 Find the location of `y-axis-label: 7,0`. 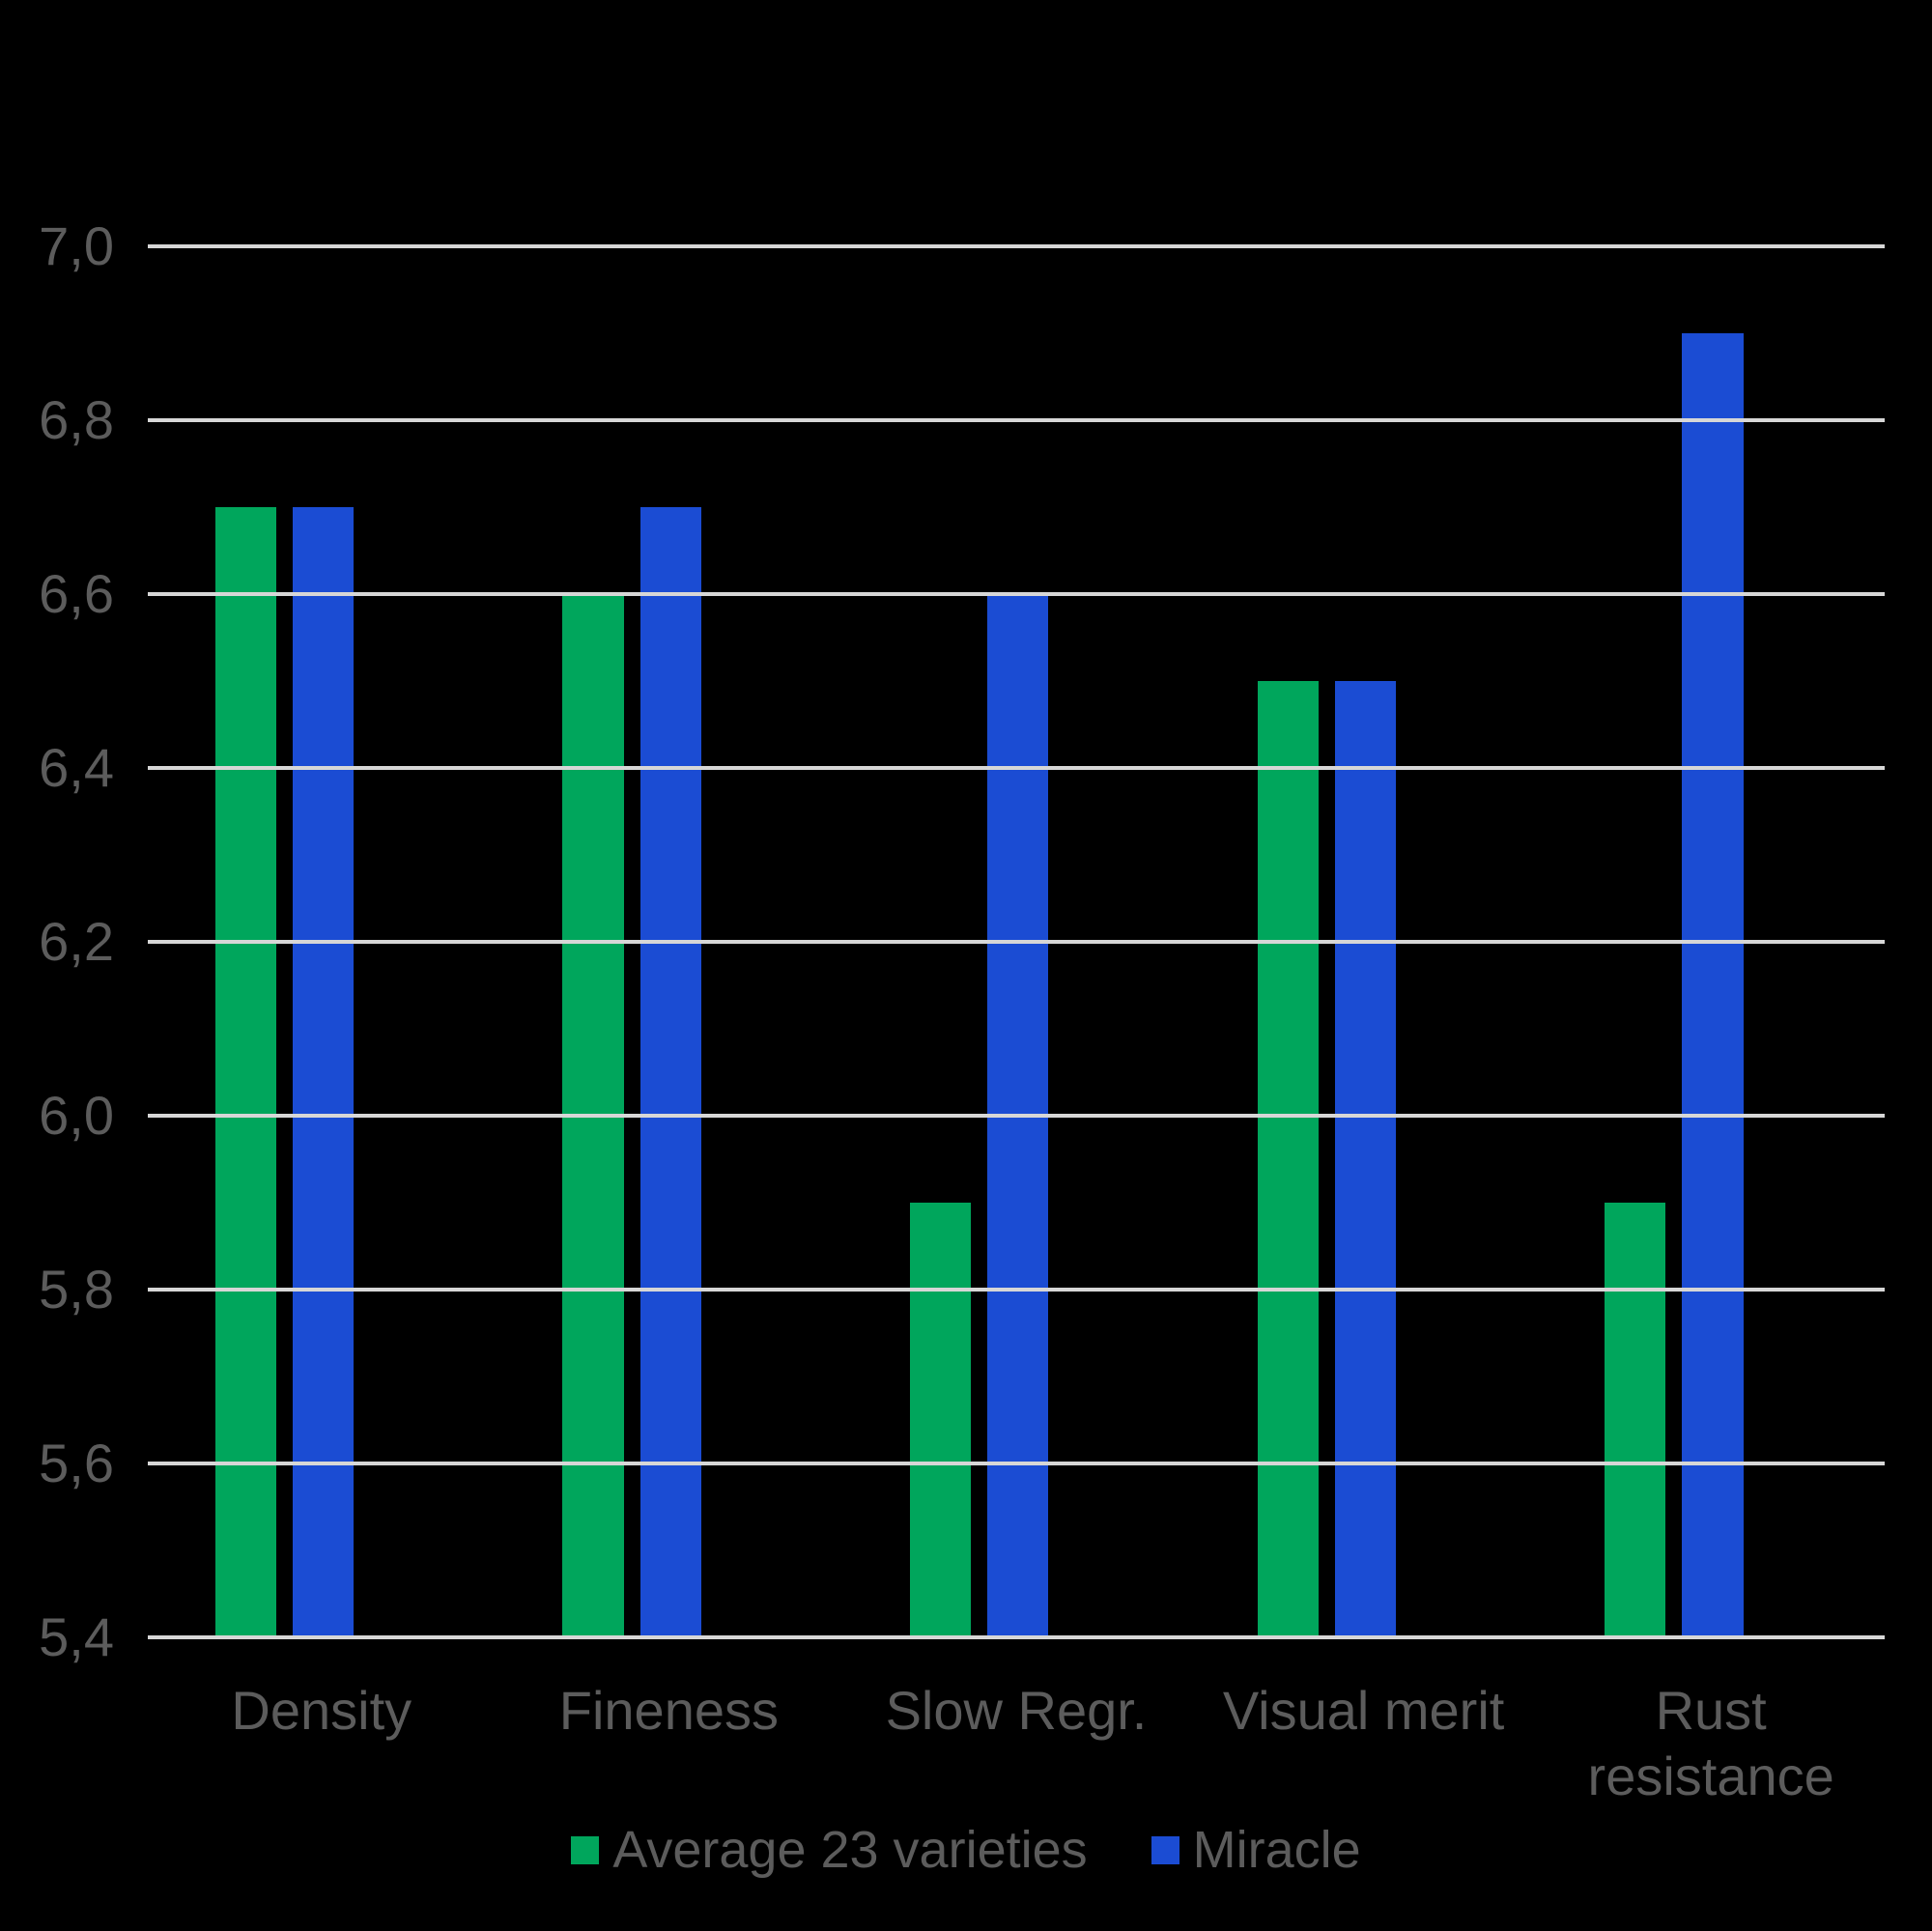

y-axis-label: 7,0 is located at coordinates (76, 245).